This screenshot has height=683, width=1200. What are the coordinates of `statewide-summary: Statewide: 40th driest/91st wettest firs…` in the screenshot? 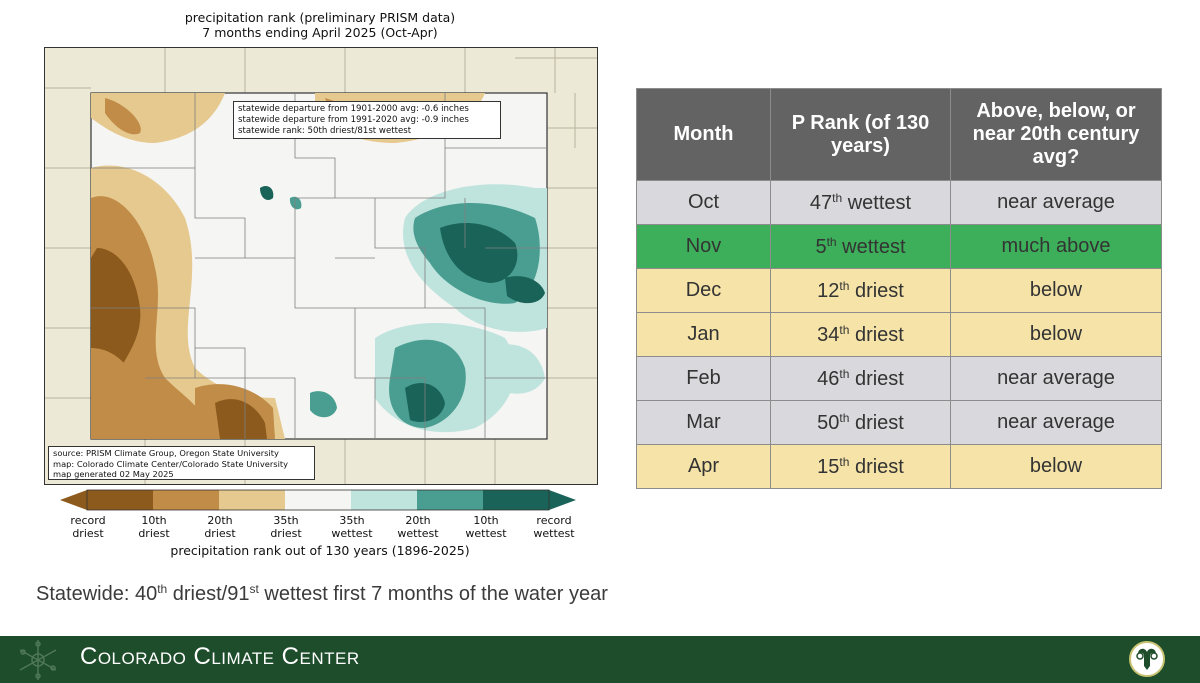 It's located at (322, 593).